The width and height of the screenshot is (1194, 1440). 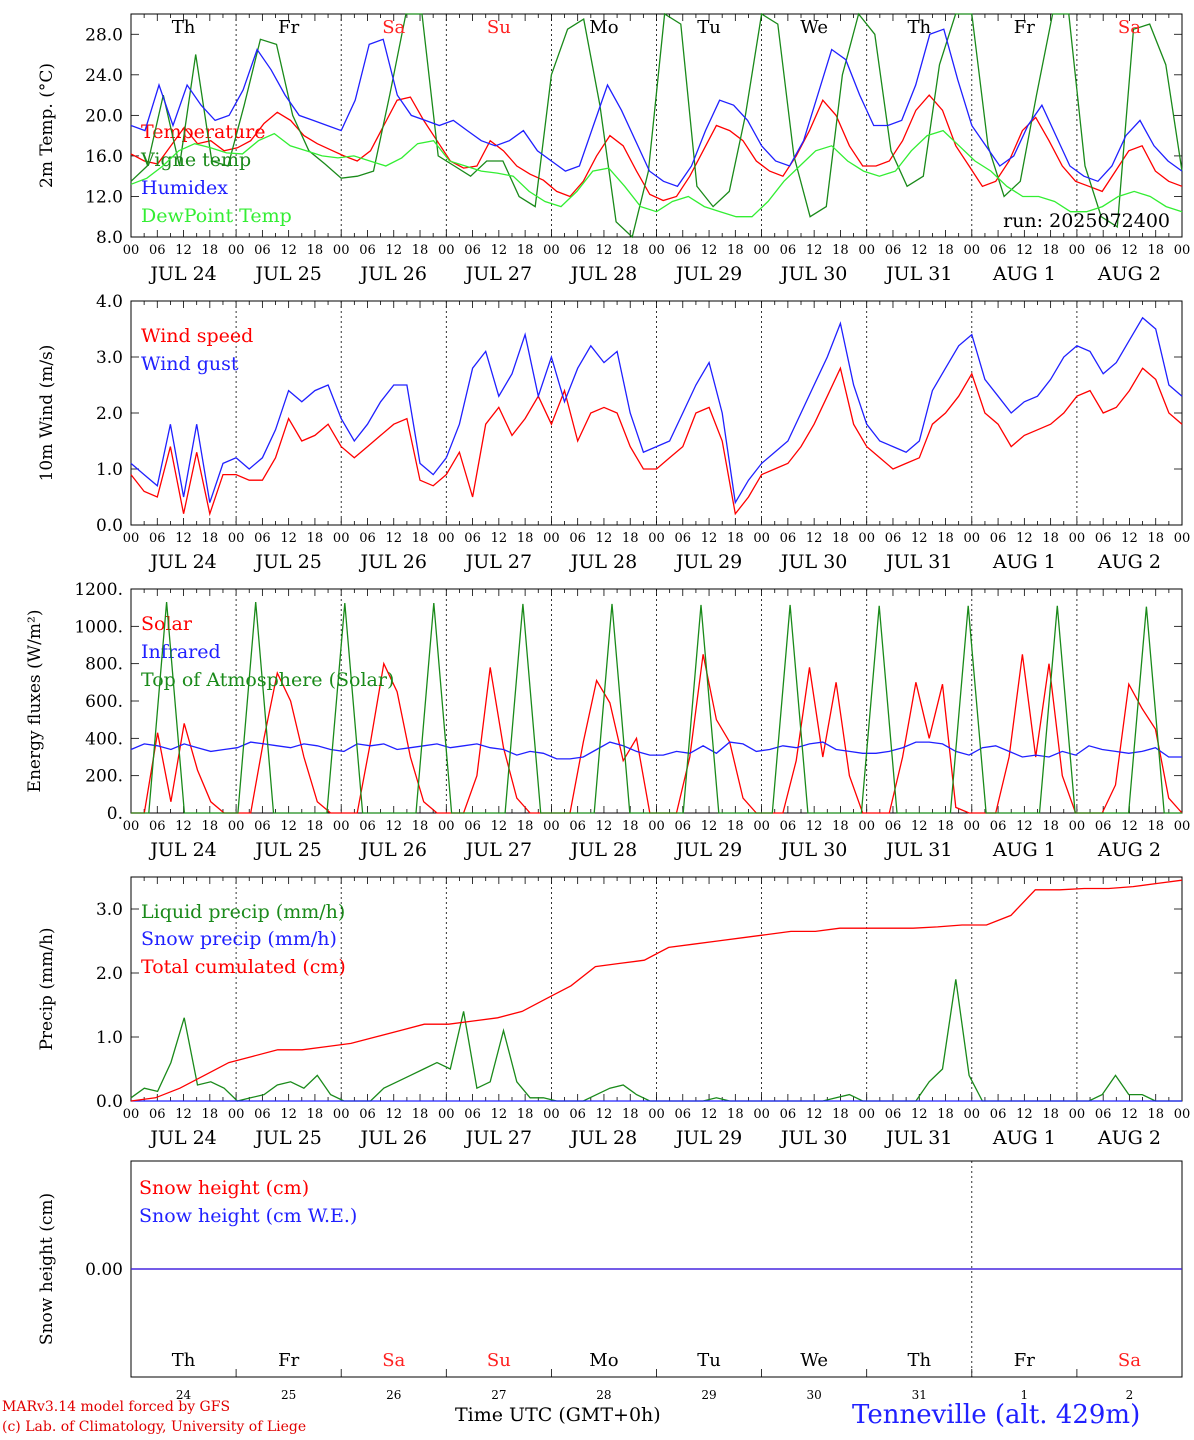 What do you see at coordinates (919, 1395) in the screenshot?
I see `bottom-day-label: 31` at bounding box center [919, 1395].